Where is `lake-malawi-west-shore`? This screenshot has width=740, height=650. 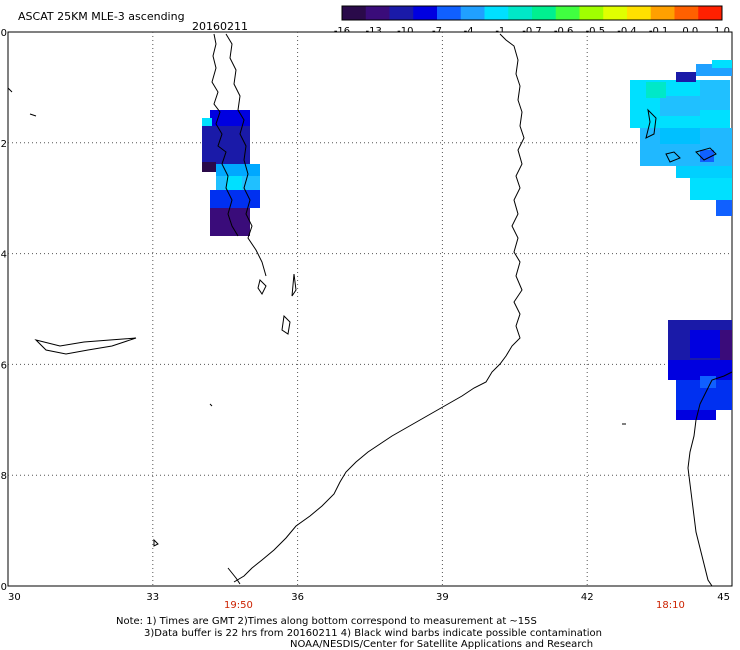 lake-malawi-west-shore is located at coordinates (225, 135).